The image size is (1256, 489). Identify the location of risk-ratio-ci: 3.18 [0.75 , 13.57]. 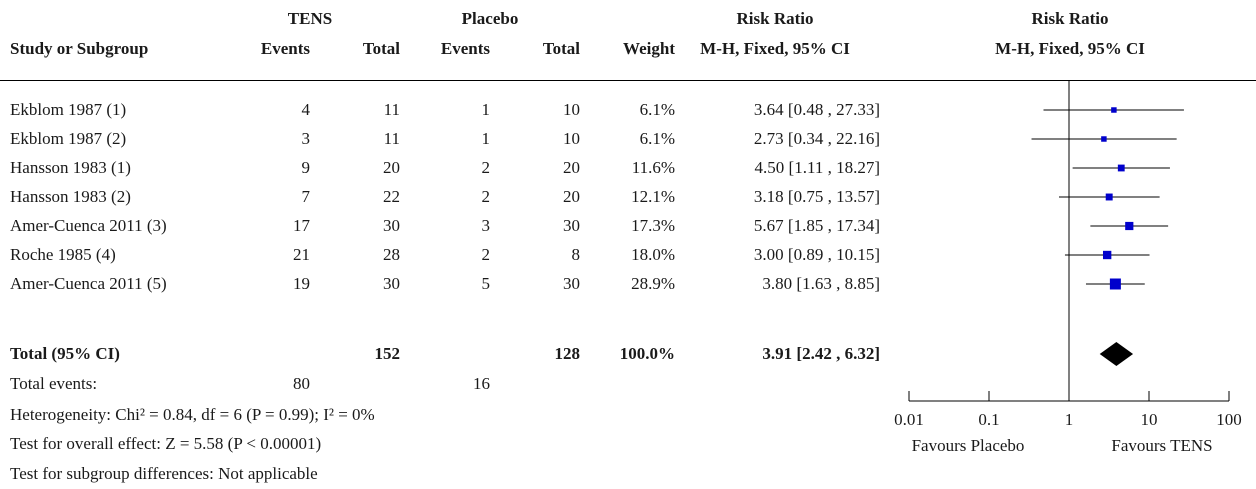
(816, 196).